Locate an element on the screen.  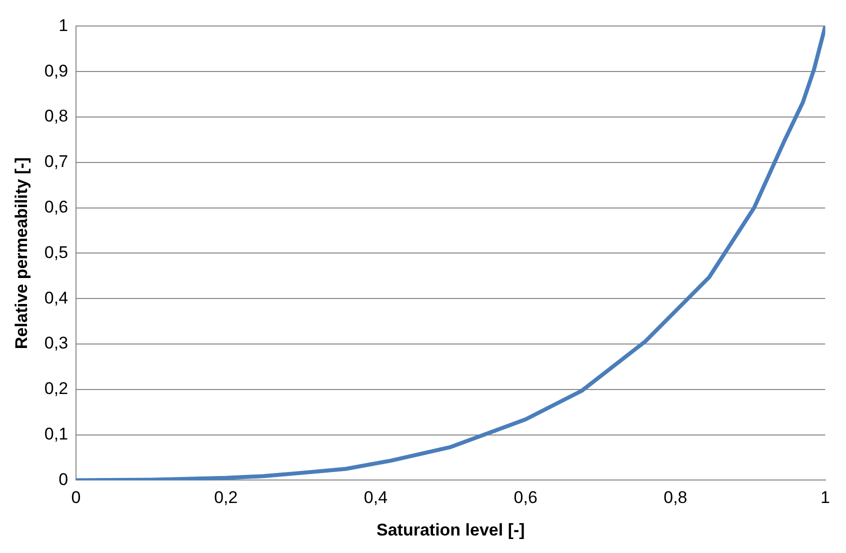
y-tick-label: 0,9 is located at coordinates (56, 70).